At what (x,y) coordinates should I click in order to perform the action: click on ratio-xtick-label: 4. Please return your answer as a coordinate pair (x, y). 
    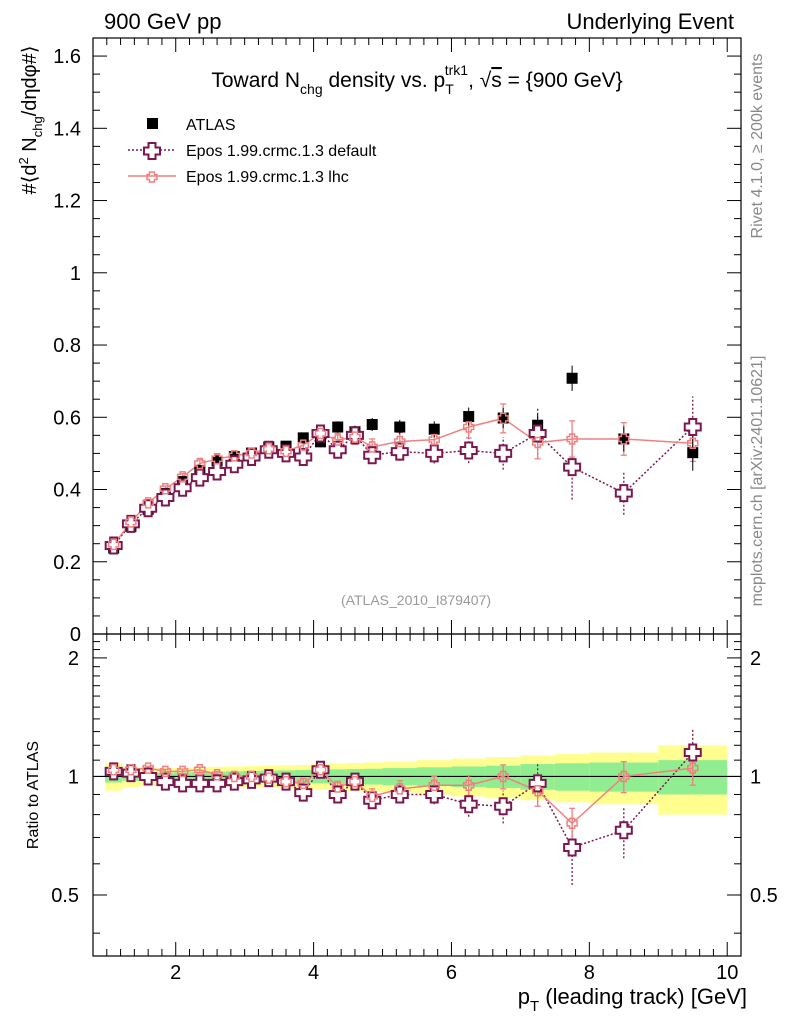
    Looking at the image, I should click on (313, 973).